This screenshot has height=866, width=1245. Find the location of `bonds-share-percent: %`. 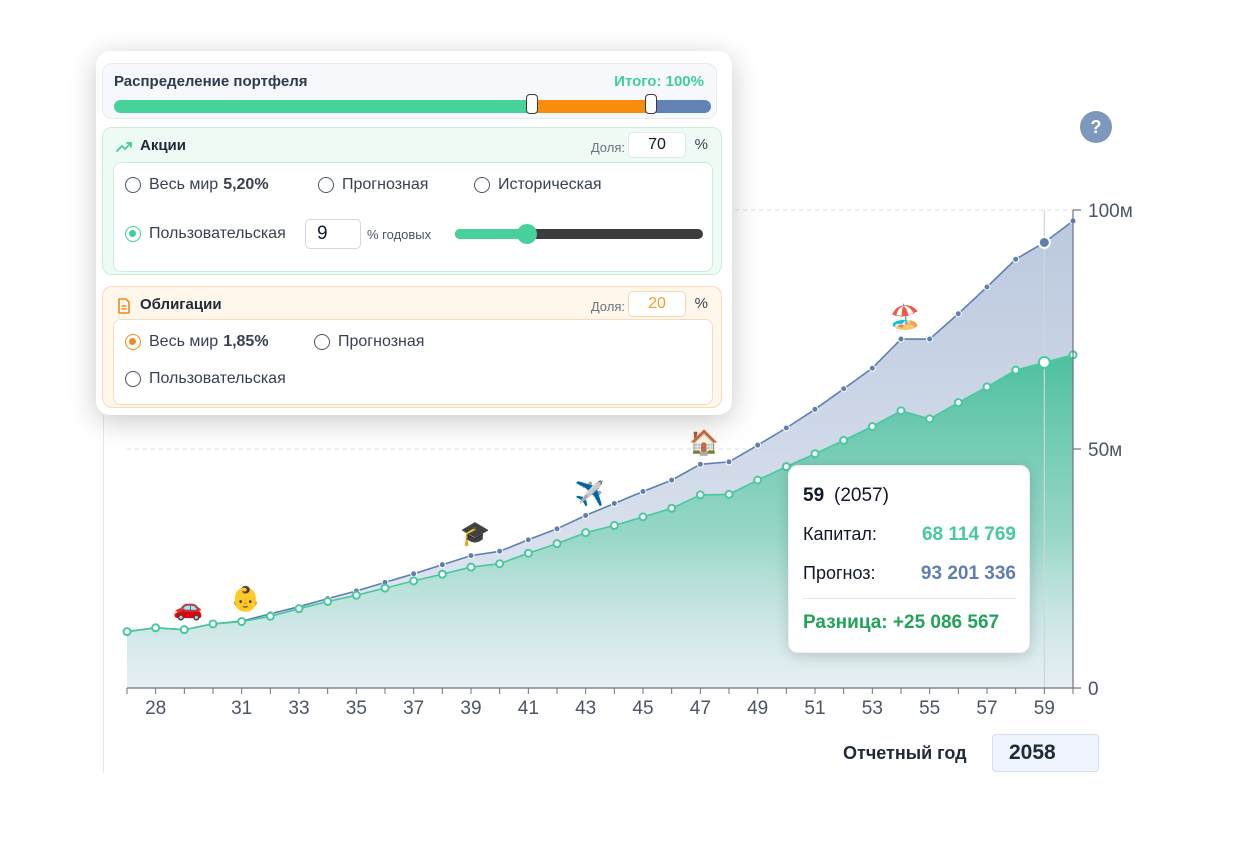

bonds-share-percent: % is located at coordinates (701, 303).